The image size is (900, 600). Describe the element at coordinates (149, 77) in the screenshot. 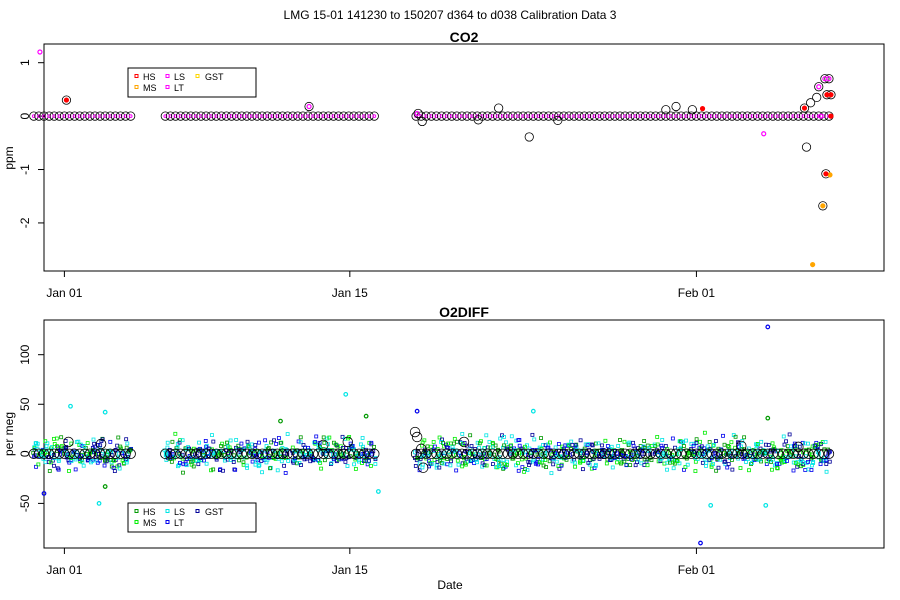

I see `co2-legend-label-hs: HS` at that location.